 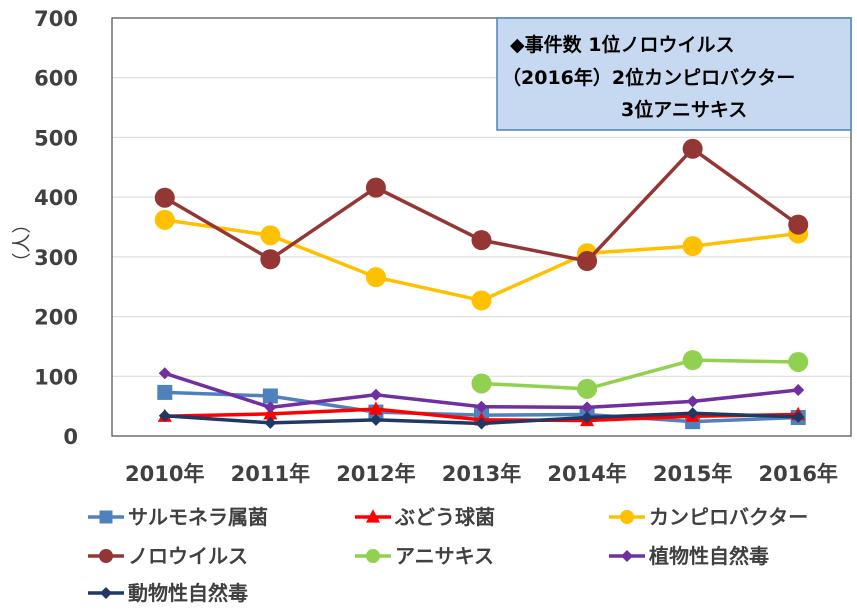 I want to click on x-tick-label: 2012年, so click(x=375, y=474).